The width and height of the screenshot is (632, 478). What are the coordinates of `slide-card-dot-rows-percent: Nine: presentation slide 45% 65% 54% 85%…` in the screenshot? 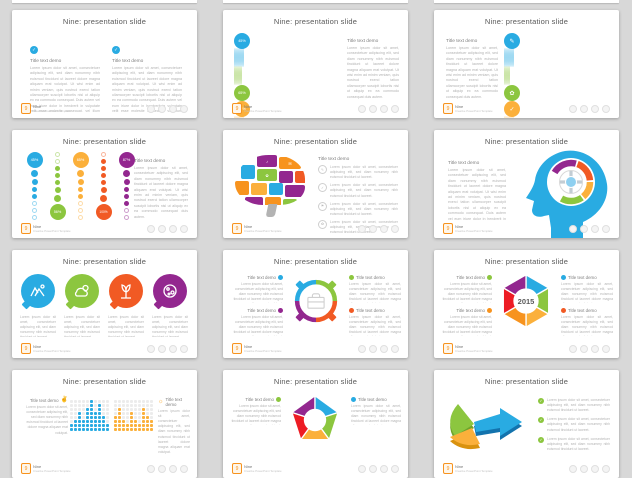 It's located at (315, 64).